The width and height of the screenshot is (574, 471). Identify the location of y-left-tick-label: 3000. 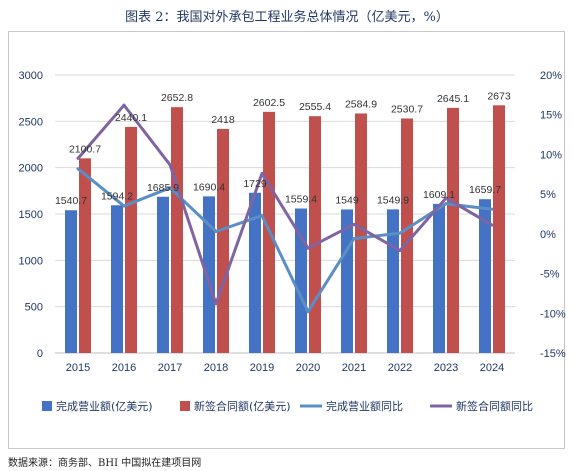
(31, 76).